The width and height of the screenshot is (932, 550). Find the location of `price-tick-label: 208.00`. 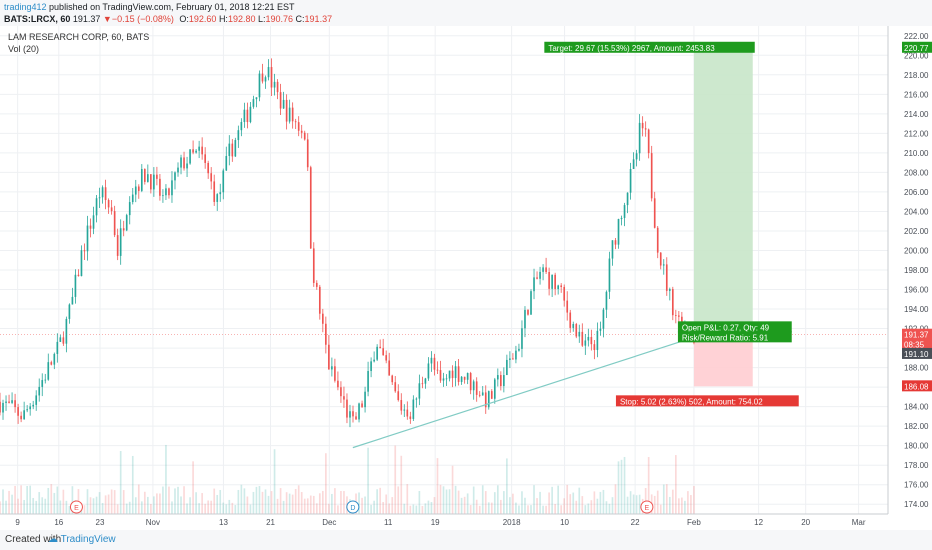

price-tick-label: 208.00 is located at coordinates (916, 172).